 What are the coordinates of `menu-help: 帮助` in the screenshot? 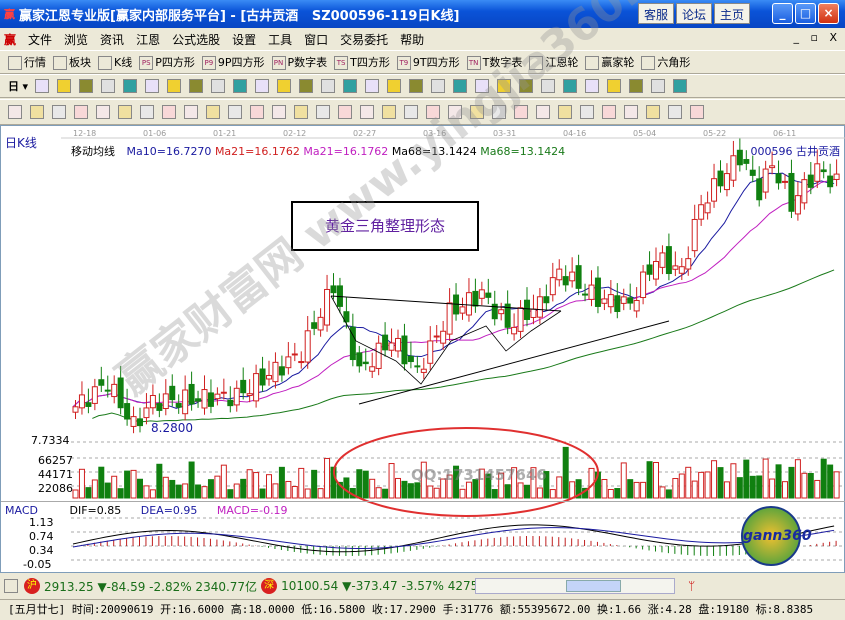 It's located at (412, 39).